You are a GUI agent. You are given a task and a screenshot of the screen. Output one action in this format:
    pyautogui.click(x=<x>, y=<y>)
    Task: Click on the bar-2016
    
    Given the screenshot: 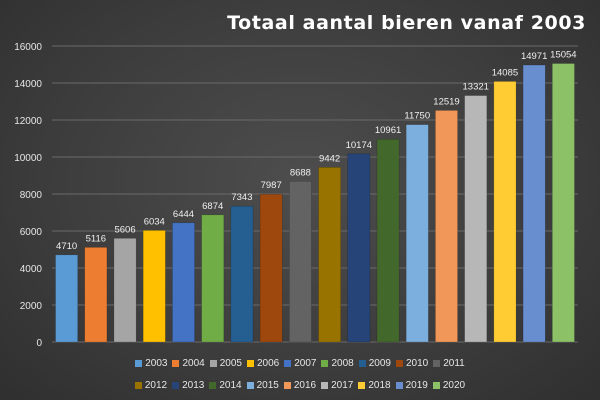 What is the action you would take?
    pyautogui.click(x=446, y=226)
    